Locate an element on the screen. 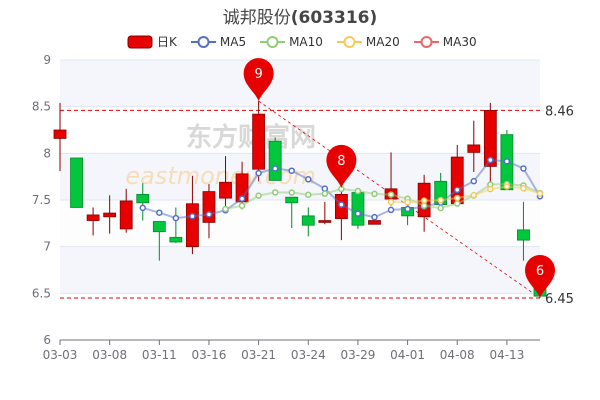  x-tick-label: 03-29 is located at coordinates (357, 355).